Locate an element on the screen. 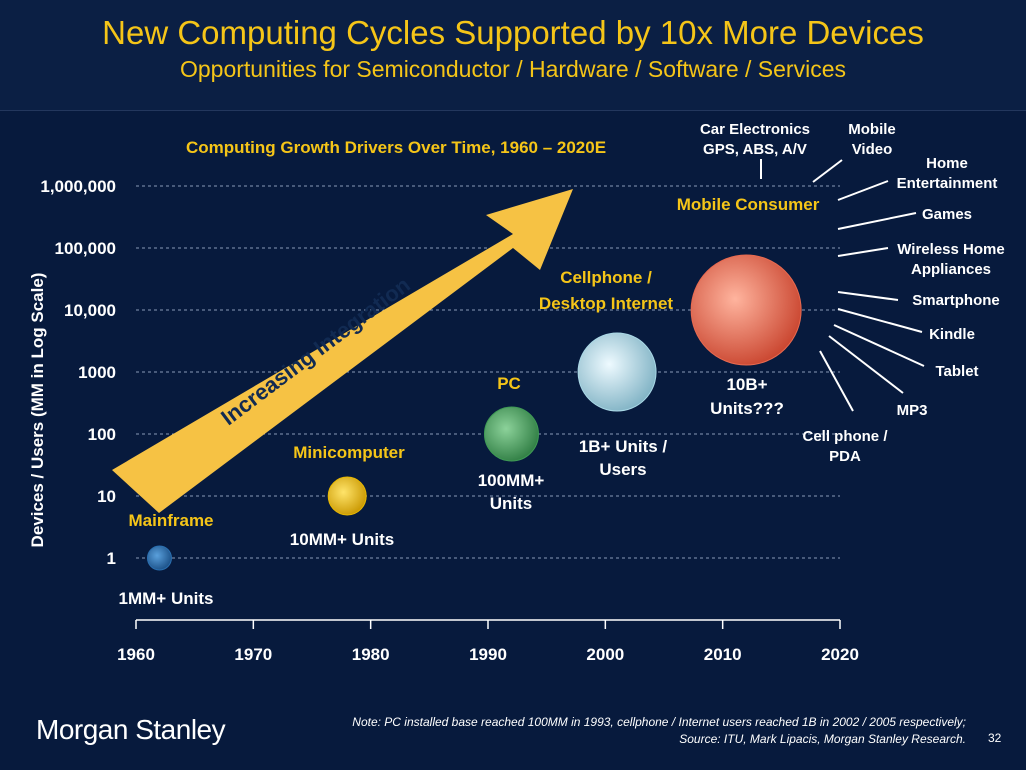 The width and height of the screenshot is (1026, 770). y-tick-label: 1 is located at coordinates (111, 558).